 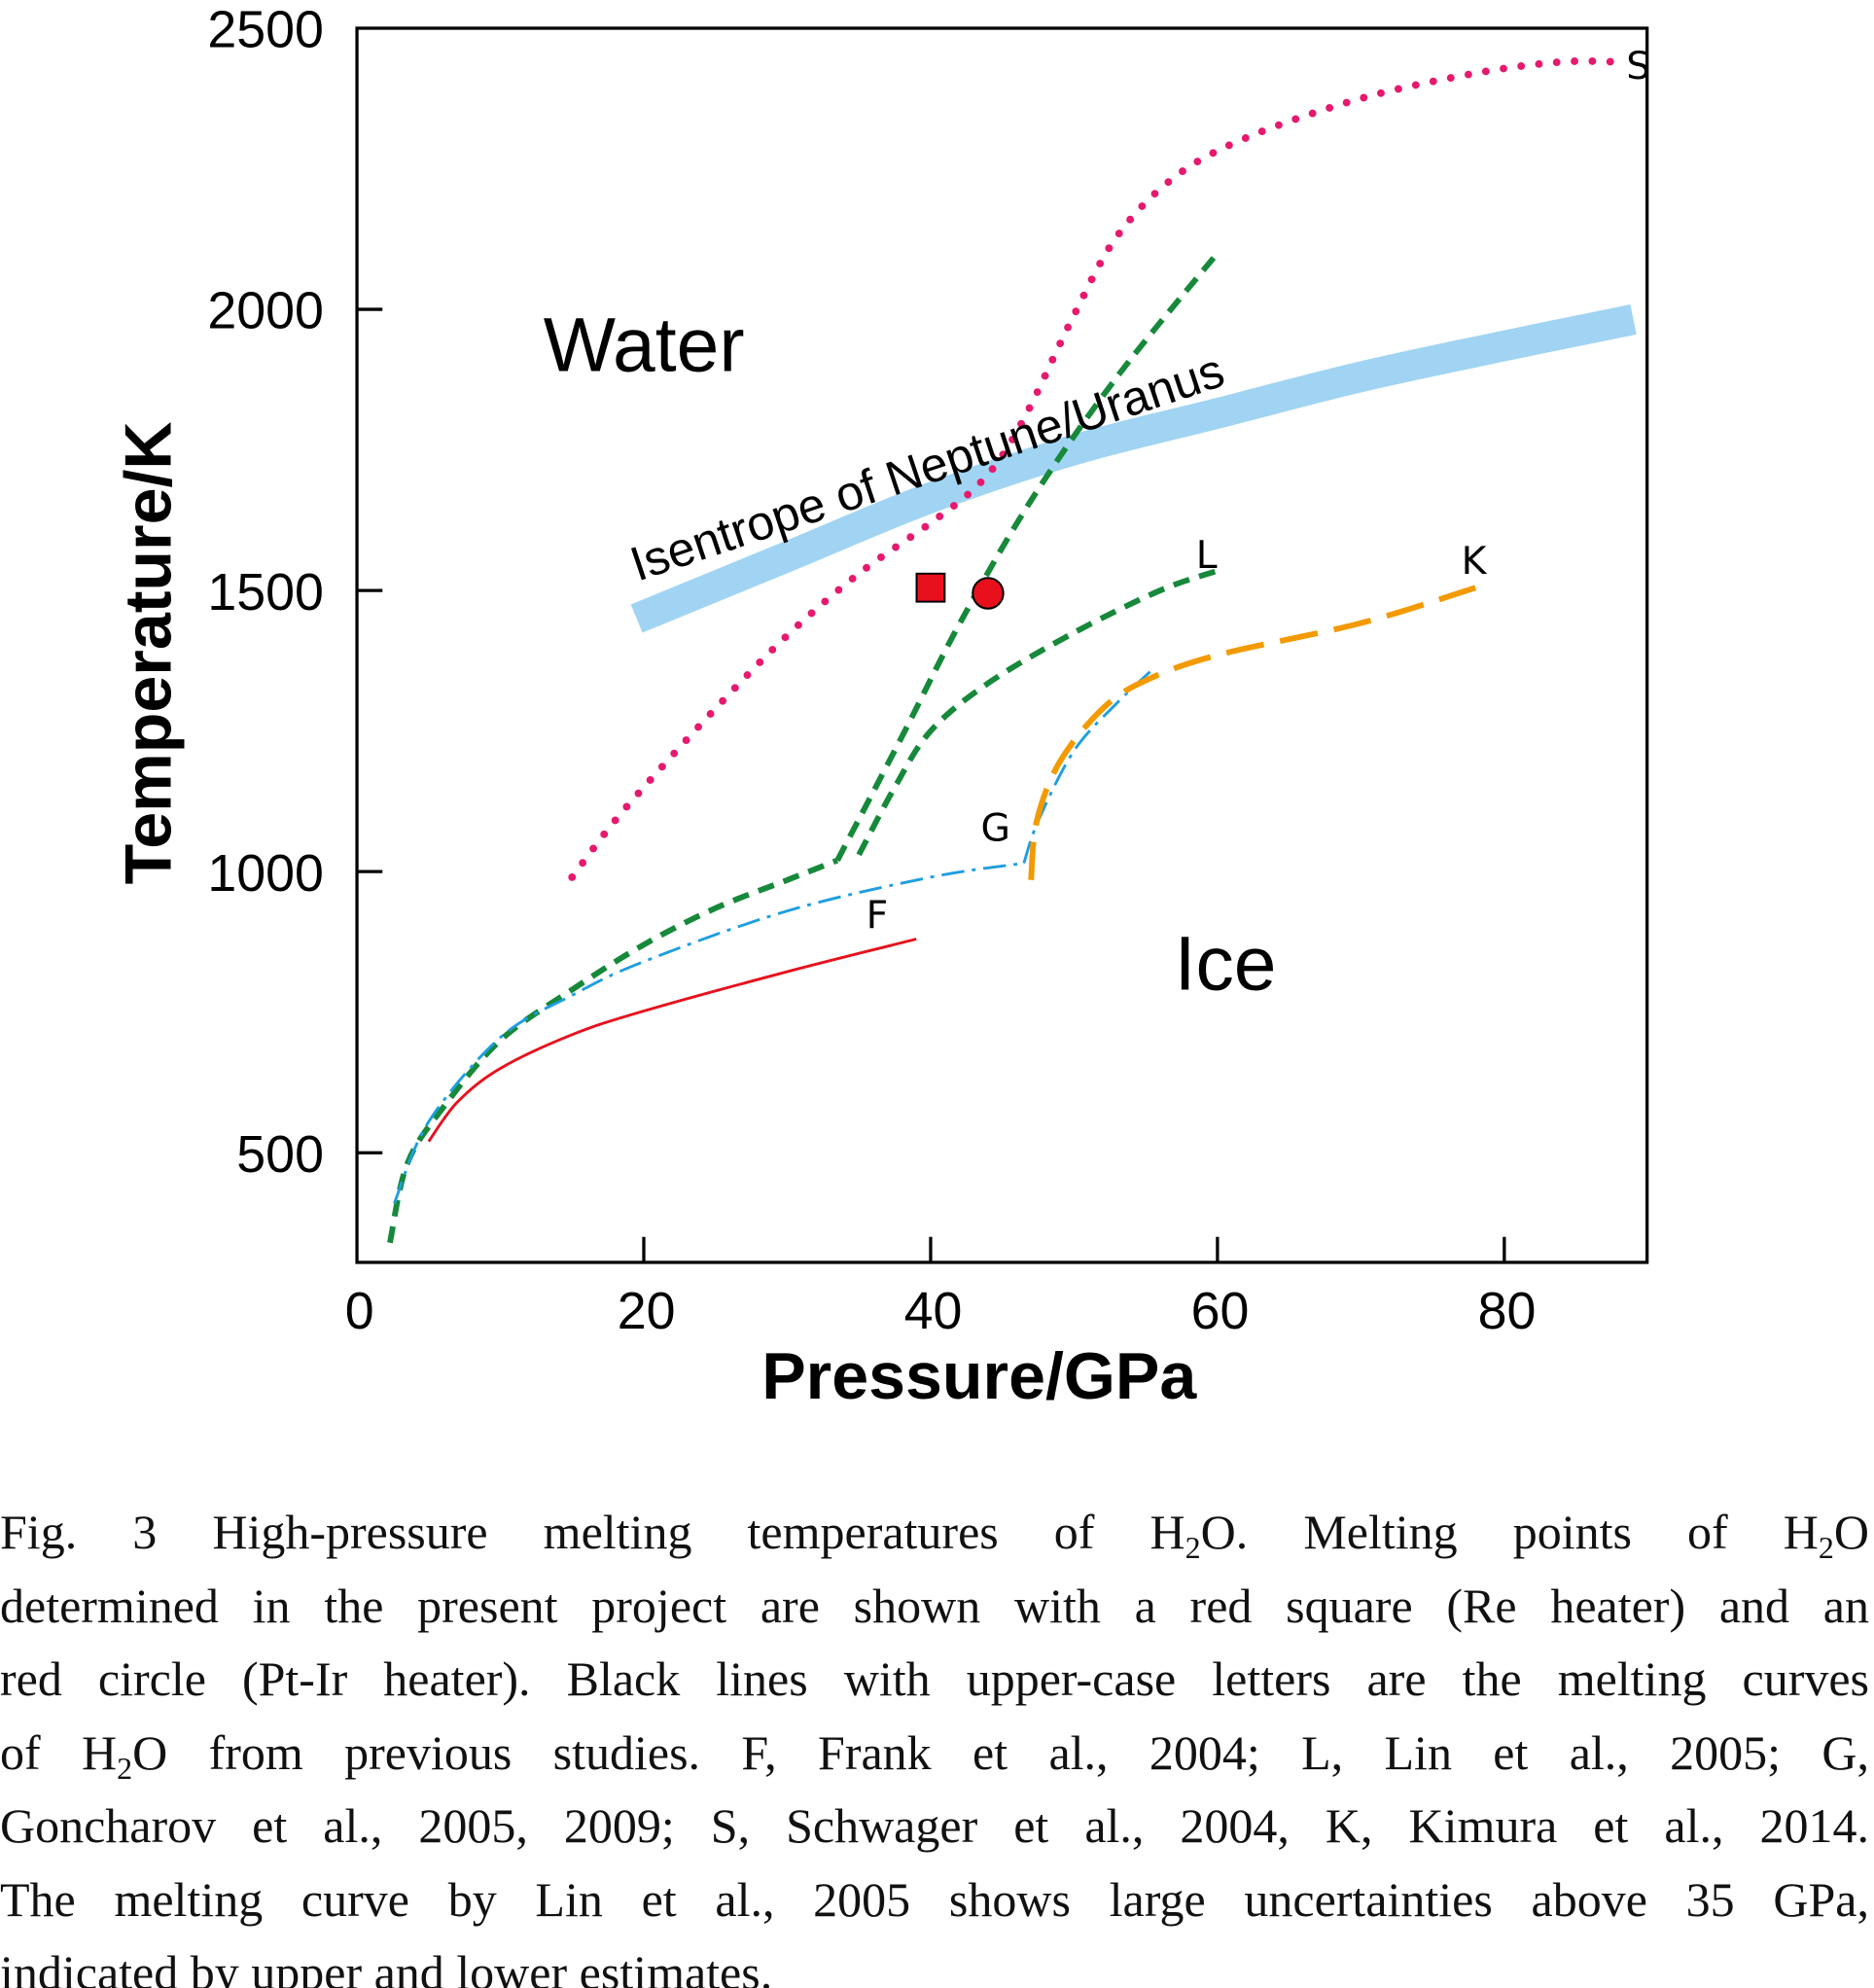 I want to click on y-tick-label: 2500, so click(x=265, y=30).